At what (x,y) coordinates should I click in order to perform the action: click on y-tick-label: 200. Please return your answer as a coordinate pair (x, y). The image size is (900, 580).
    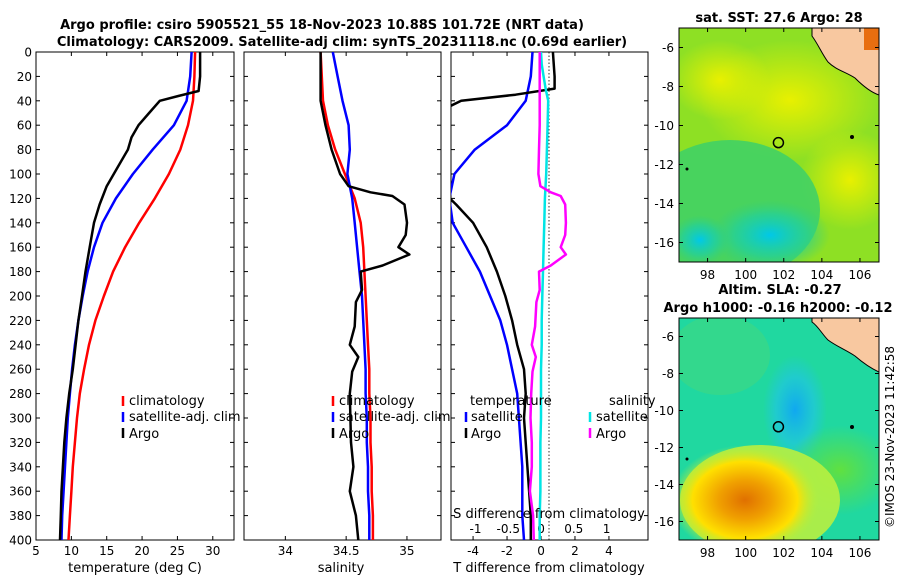
    Looking at the image, I should click on (20, 297).